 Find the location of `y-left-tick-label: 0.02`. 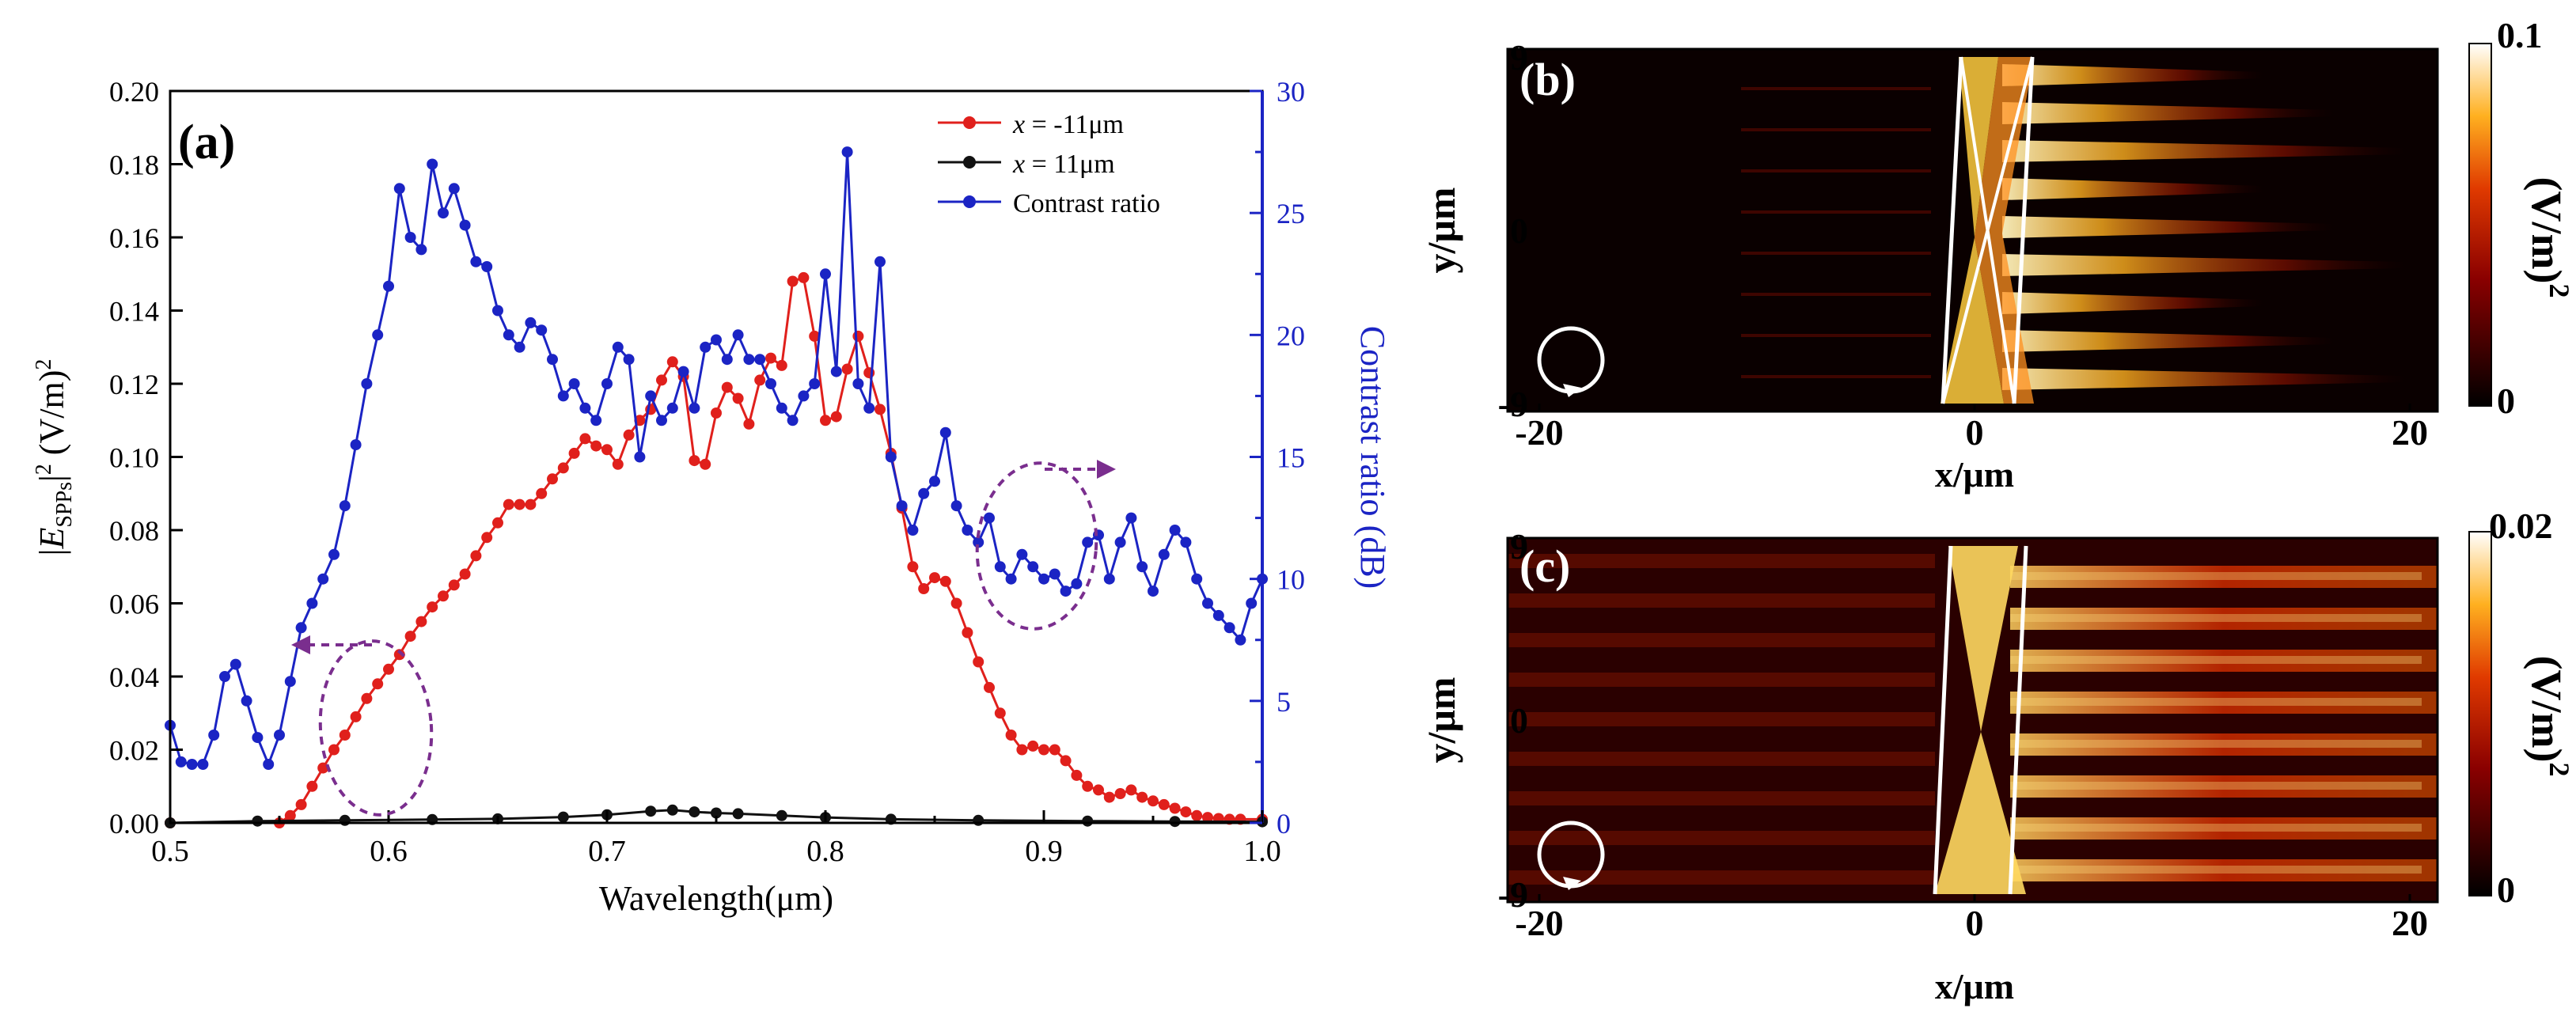

y-left-tick-label: 0.02 is located at coordinates (134, 751).